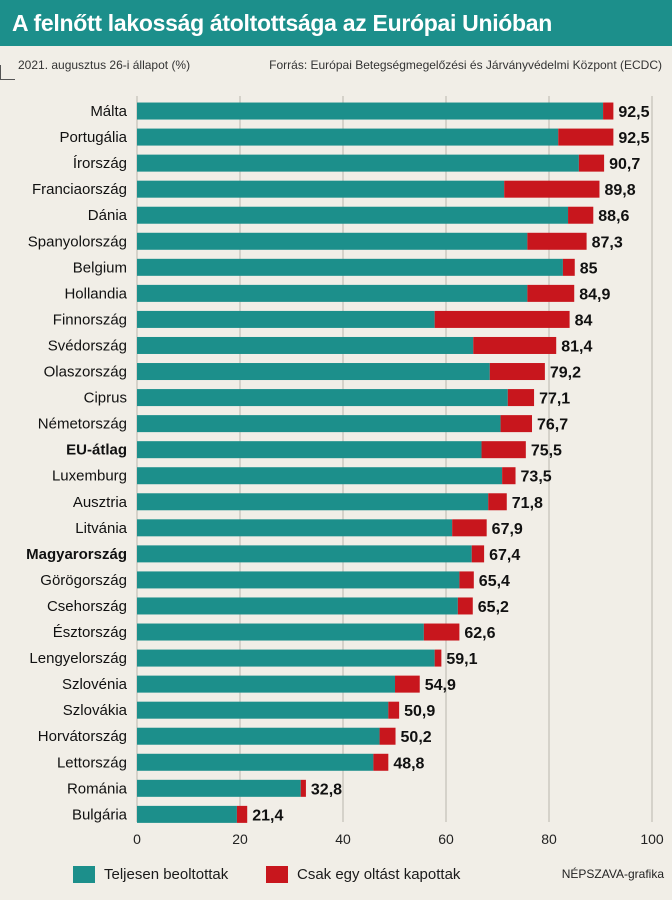 The image size is (672, 900). What do you see at coordinates (589, 268) in the screenshot?
I see `total-label: 85` at bounding box center [589, 268].